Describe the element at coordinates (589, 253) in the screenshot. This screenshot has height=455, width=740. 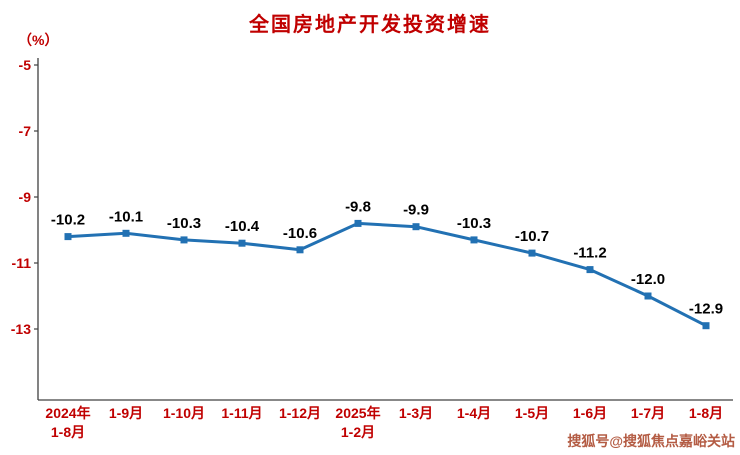
I see `svg-text: -11.2` at that location.